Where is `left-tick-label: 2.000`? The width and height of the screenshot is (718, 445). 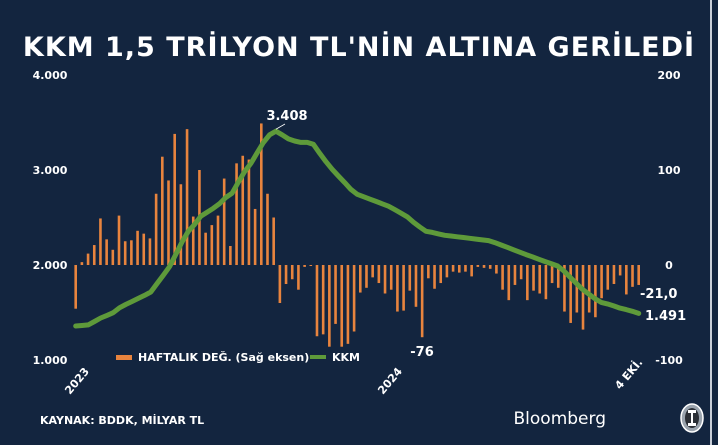 left-tick-label: 2.000 is located at coordinates (50, 265).